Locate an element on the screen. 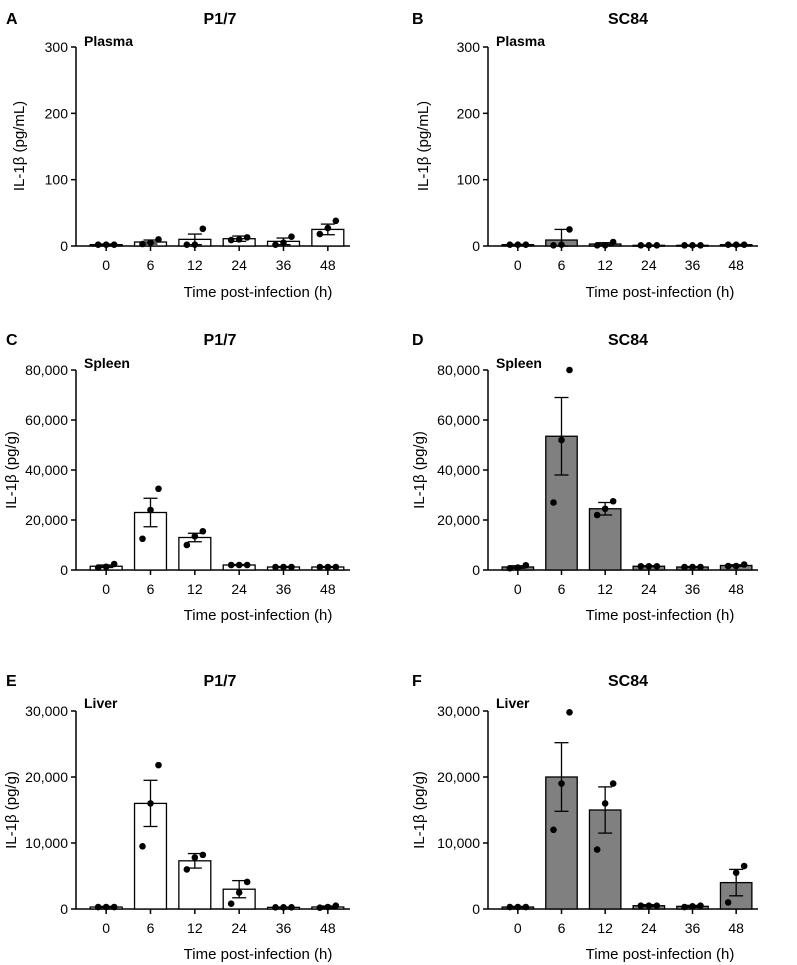 This screenshot has width=797, height=965. y-tick-label: 100 is located at coordinates (57, 180).